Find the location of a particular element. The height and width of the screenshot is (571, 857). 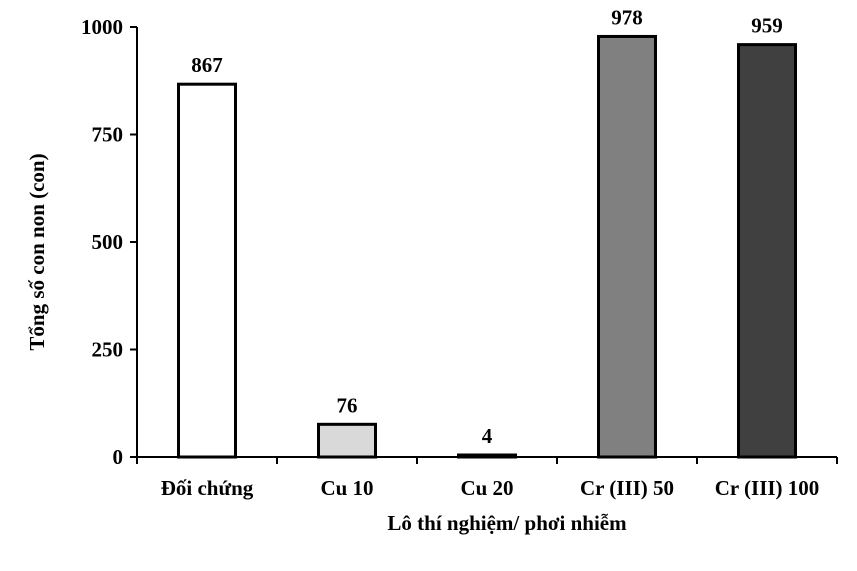

data-label: 978 is located at coordinates (627, 17).